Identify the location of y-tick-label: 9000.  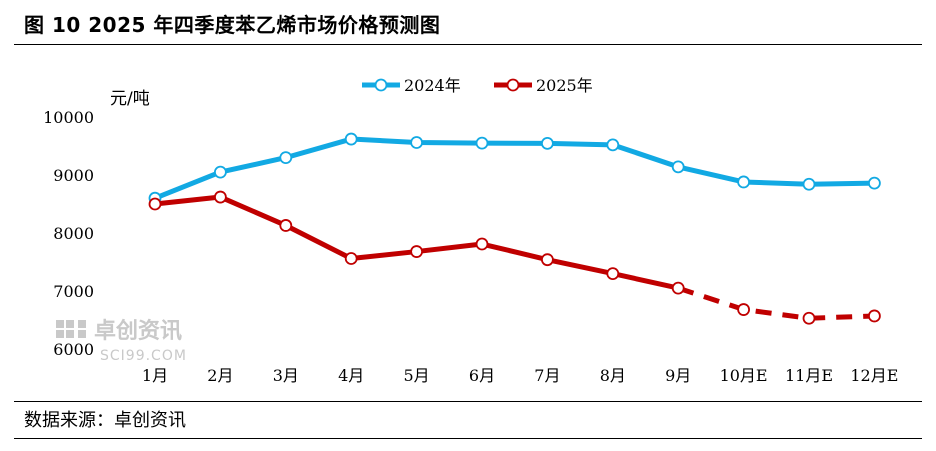
(73, 175).